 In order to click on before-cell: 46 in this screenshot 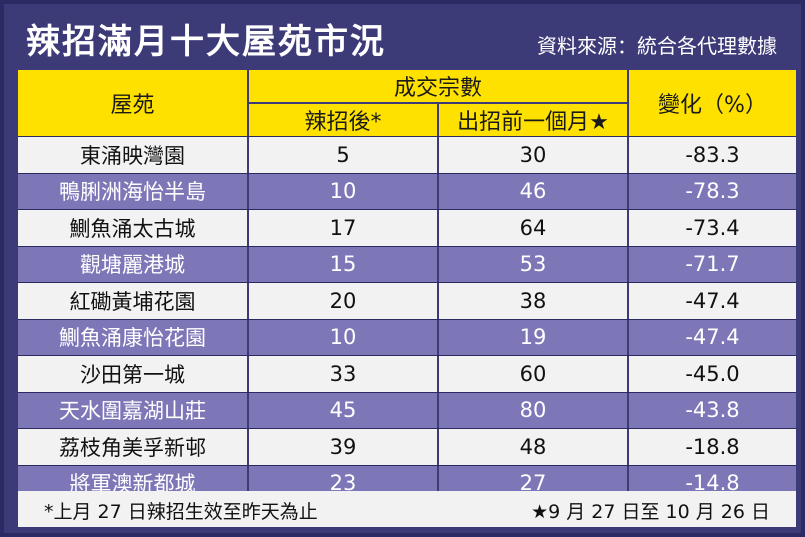, I will do `click(533, 191)`.